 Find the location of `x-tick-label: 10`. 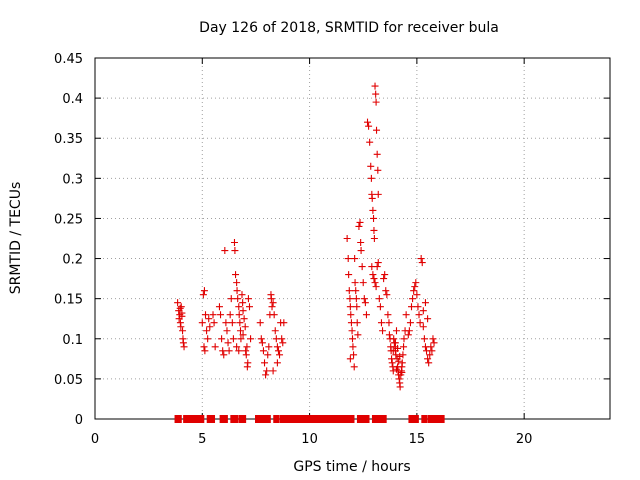

x-tick-label: 10 is located at coordinates (309, 439).